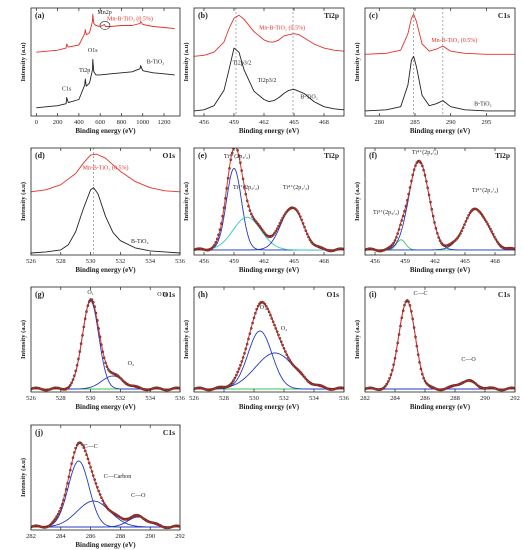 The width and height of the screenshot is (523, 550). Describe the element at coordinates (105, 61) in the screenshot. I see `plot-area-a` at that location.